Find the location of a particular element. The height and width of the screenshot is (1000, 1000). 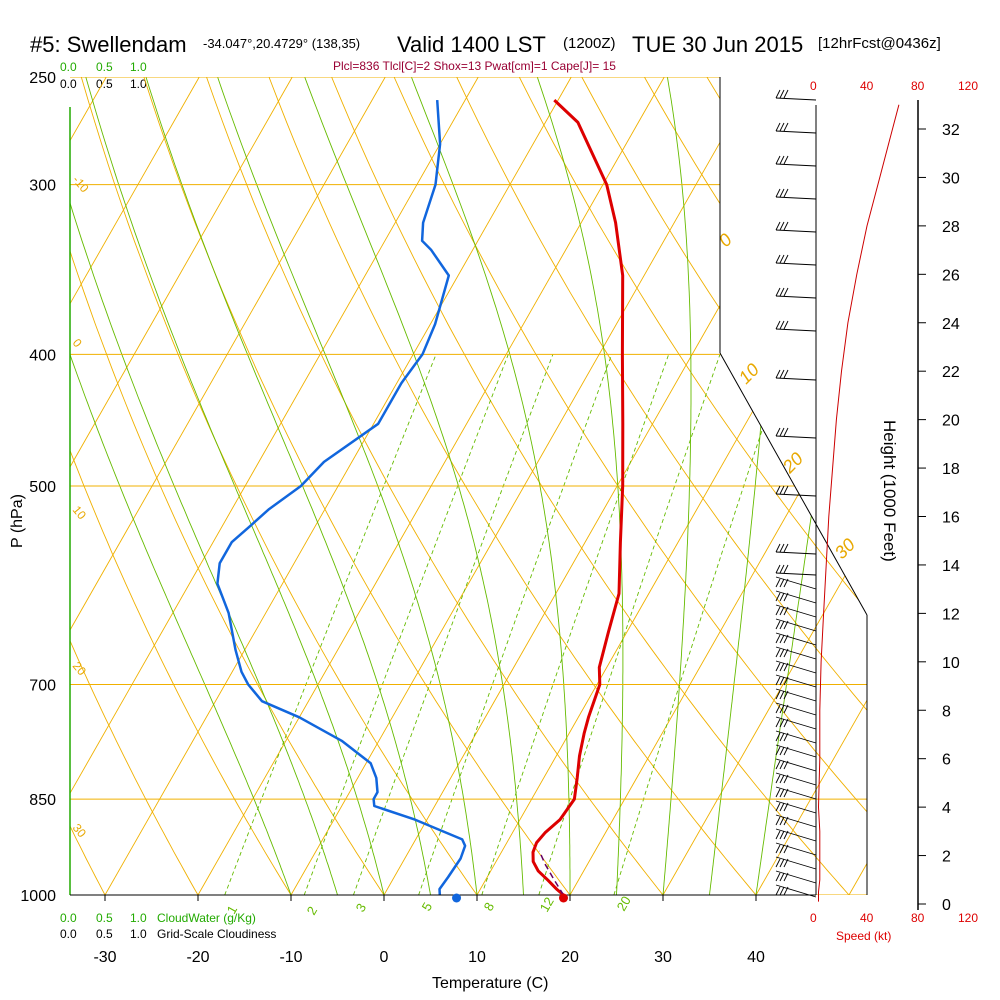

height-tick-label: 28 is located at coordinates (951, 227).